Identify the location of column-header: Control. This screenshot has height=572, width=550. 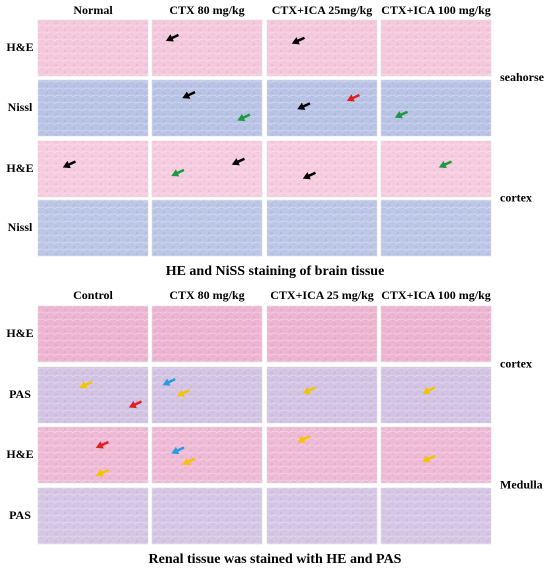
(93, 295).